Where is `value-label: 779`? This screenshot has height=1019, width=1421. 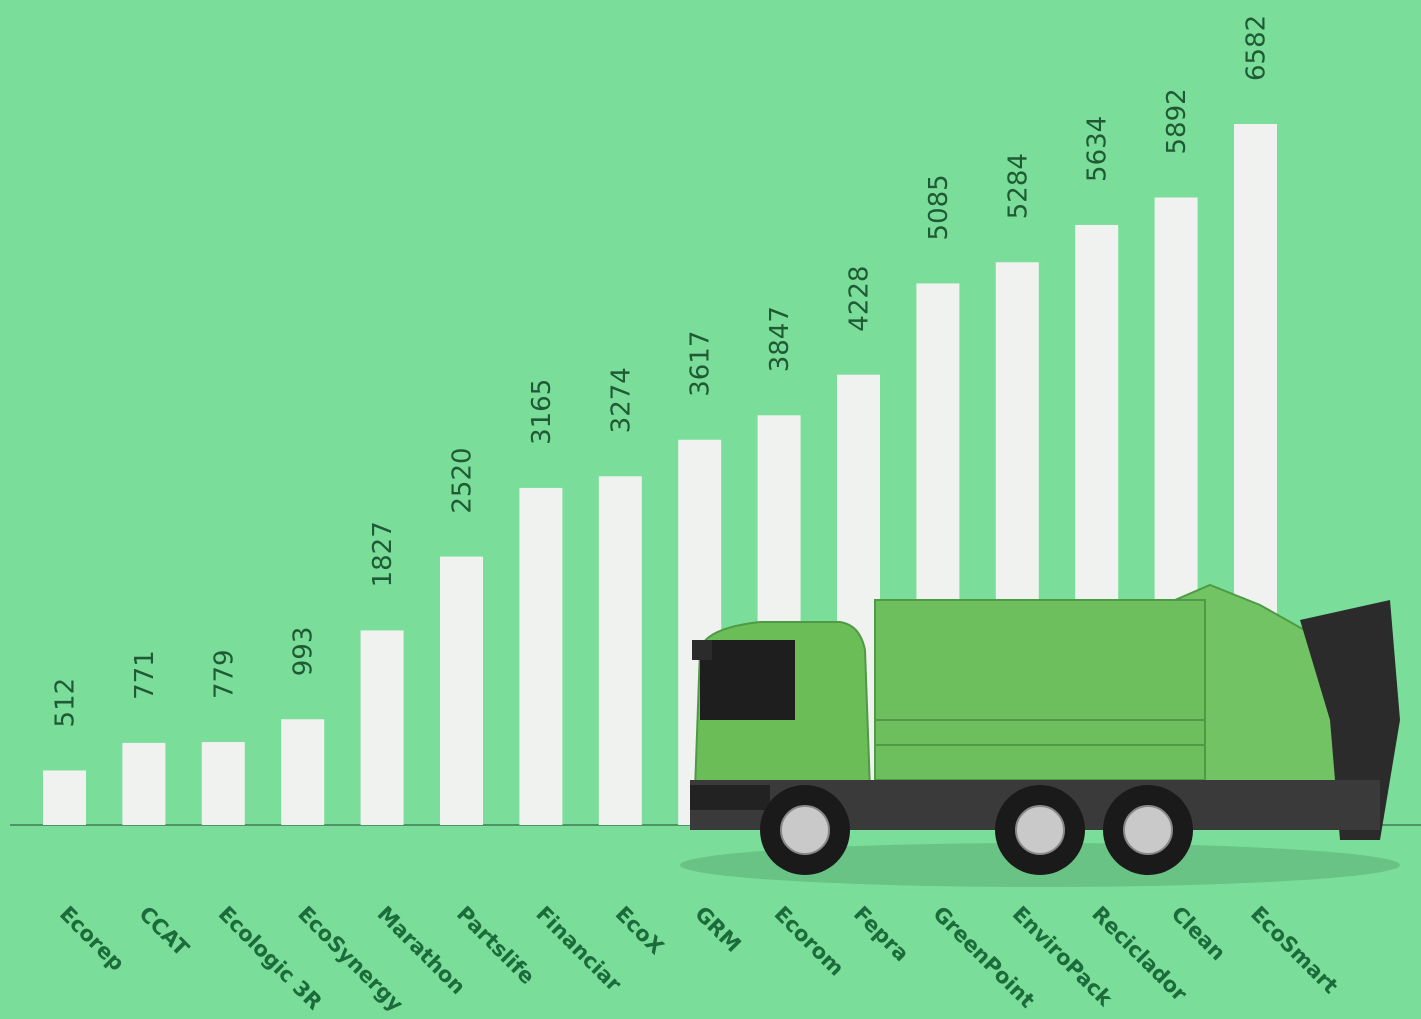 value-label: 779 is located at coordinates (224, 674).